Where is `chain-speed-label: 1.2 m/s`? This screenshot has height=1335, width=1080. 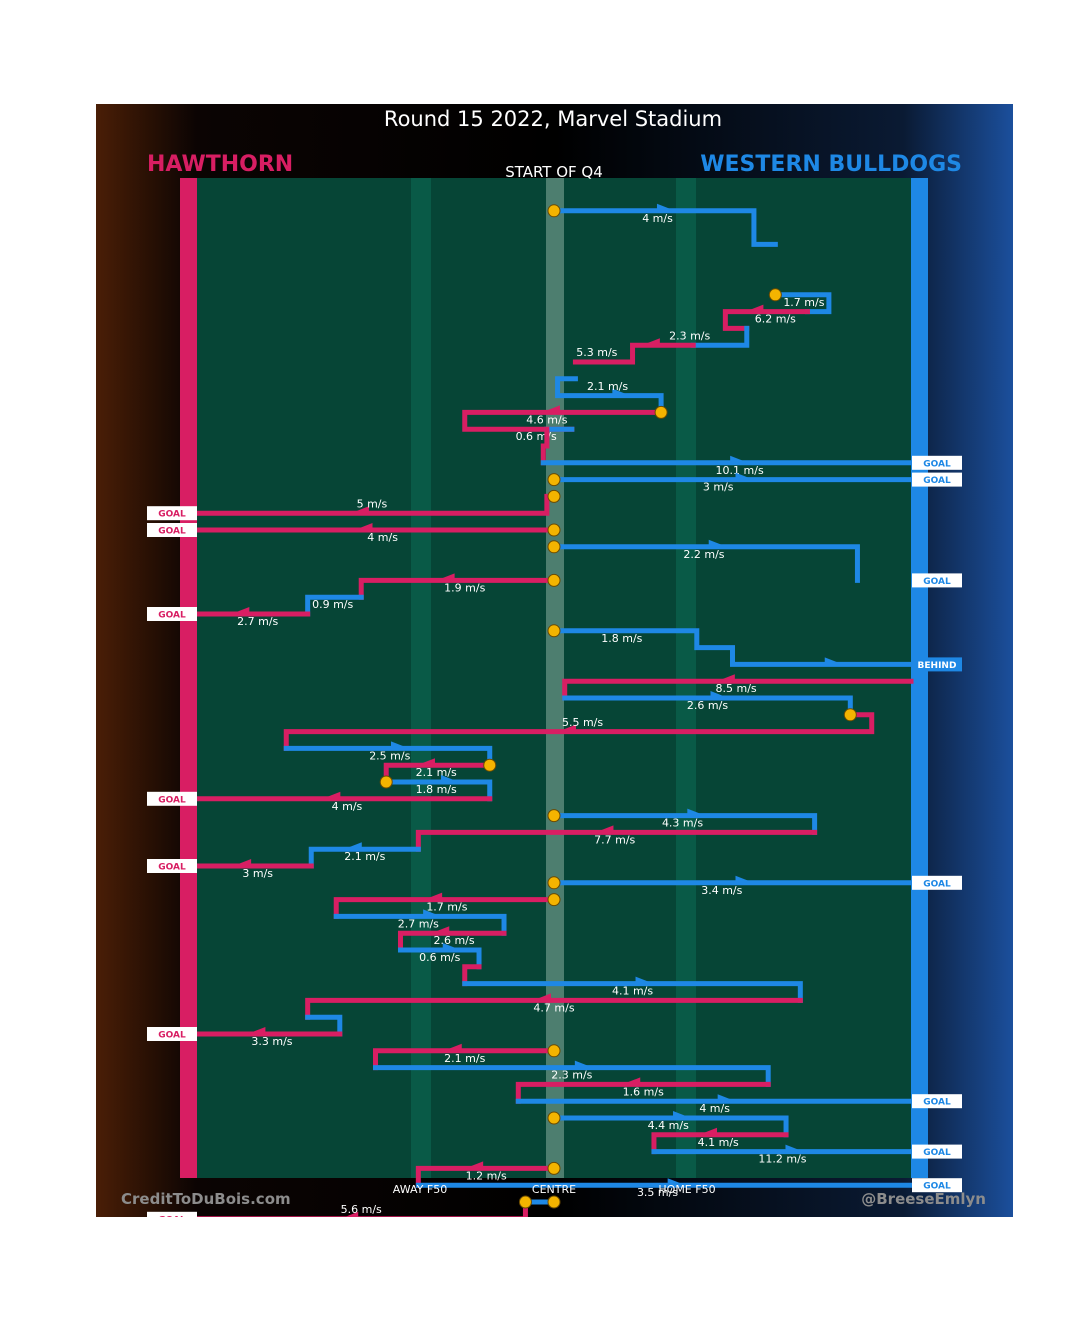
chain-speed-label: 1.2 m/s is located at coordinates (486, 1175).